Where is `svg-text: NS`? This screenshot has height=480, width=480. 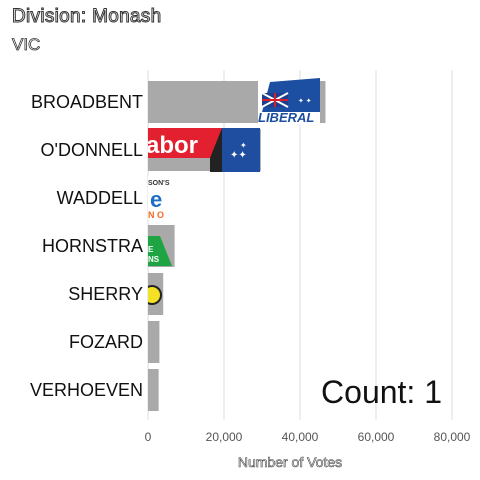
svg-text: NS is located at coordinates (154, 259).